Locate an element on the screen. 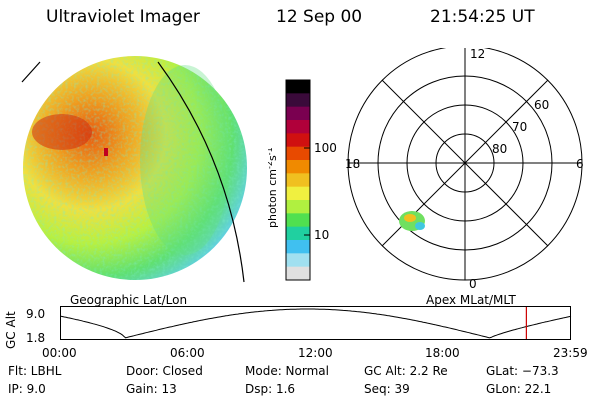 Image resolution: width=600 pixels, height=400 pixels. date-label: 12 Sep 00 is located at coordinates (319, 17).